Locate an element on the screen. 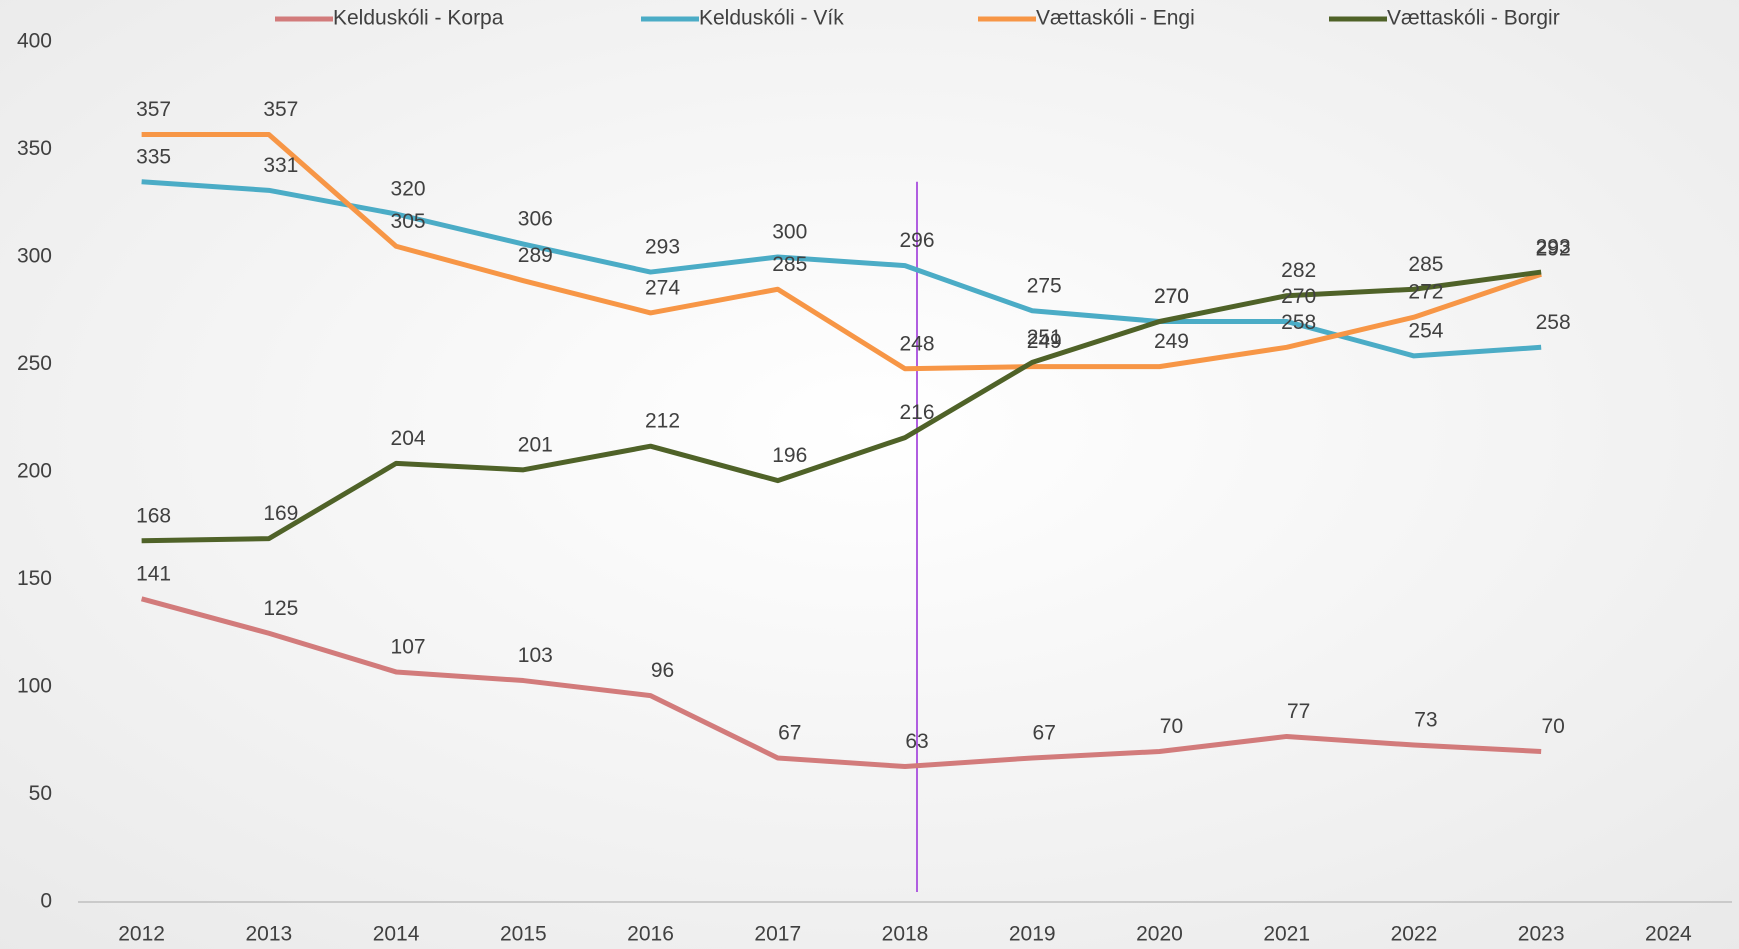  y-tick-label: 350 is located at coordinates (34, 148).